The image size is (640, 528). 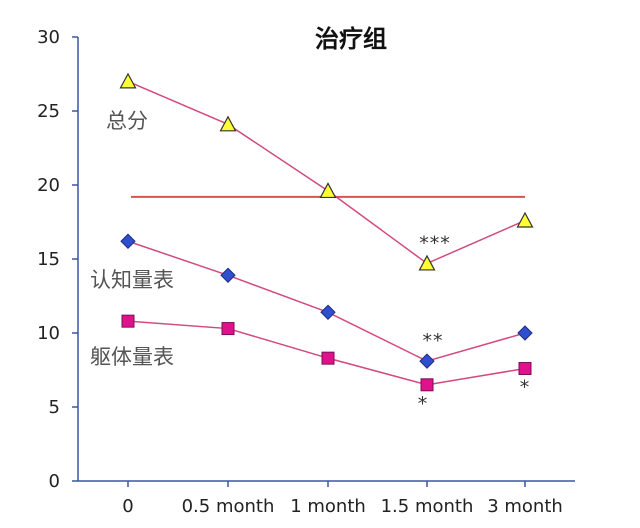 What do you see at coordinates (435, 243) in the screenshot?
I see `significance-annotation: ***` at bounding box center [435, 243].